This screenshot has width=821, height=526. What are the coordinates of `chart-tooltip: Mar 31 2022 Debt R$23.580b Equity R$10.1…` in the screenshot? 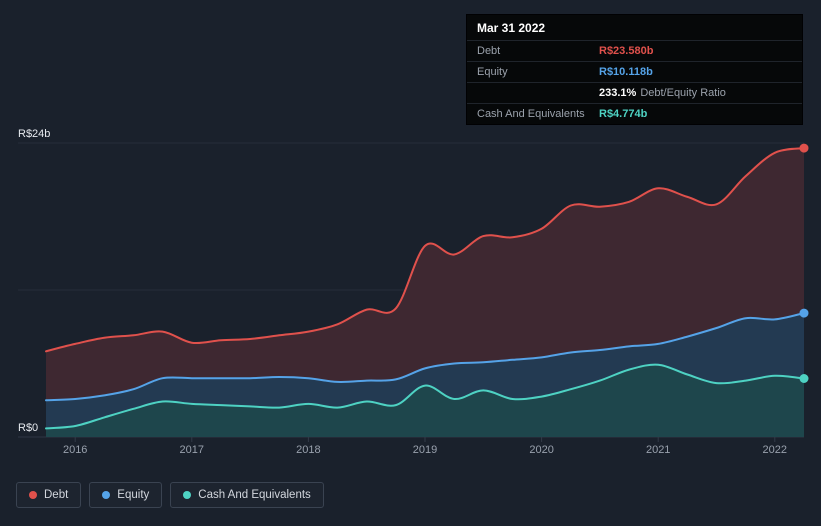 It's located at (634, 69).